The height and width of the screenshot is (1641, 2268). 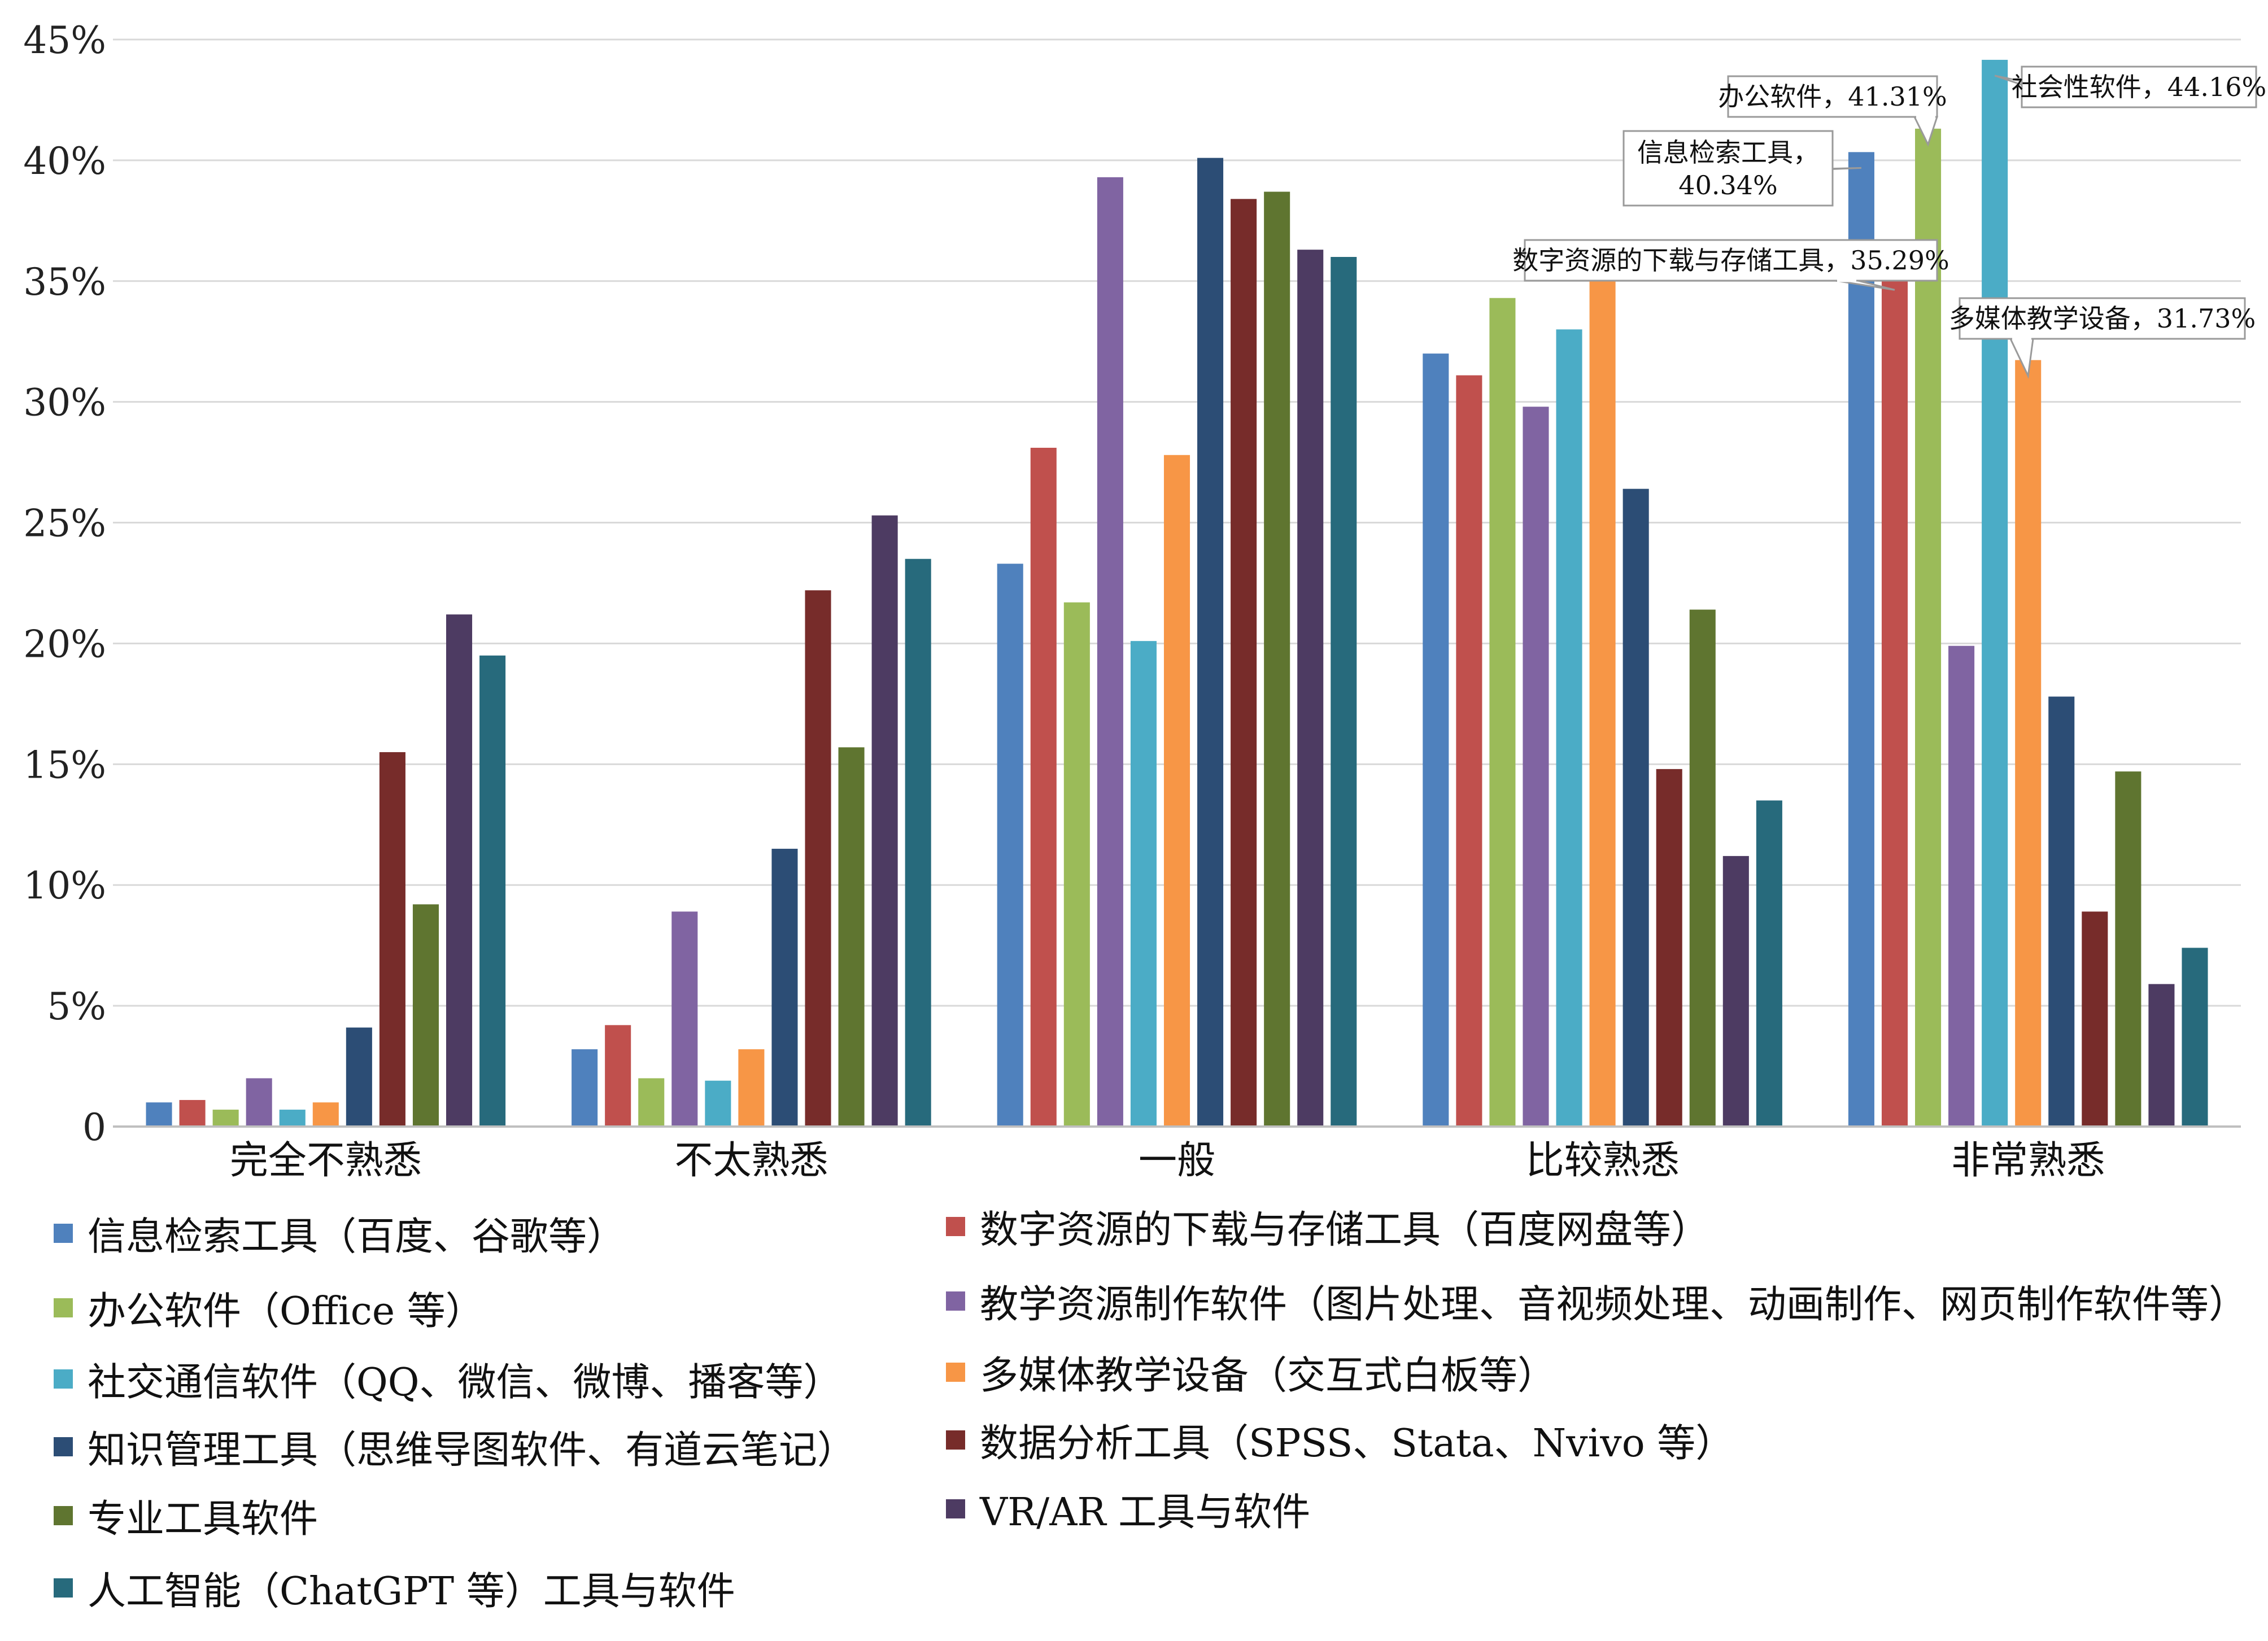 I want to click on legend-label: 数据分析工具（SPSS、Stata、Nvivo 等）, so click(x=1357, y=1444).